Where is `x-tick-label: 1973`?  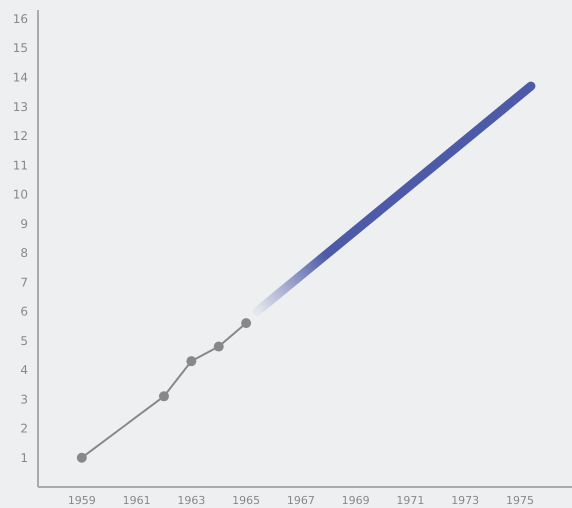 x-tick-label: 1973 is located at coordinates (465, 500).